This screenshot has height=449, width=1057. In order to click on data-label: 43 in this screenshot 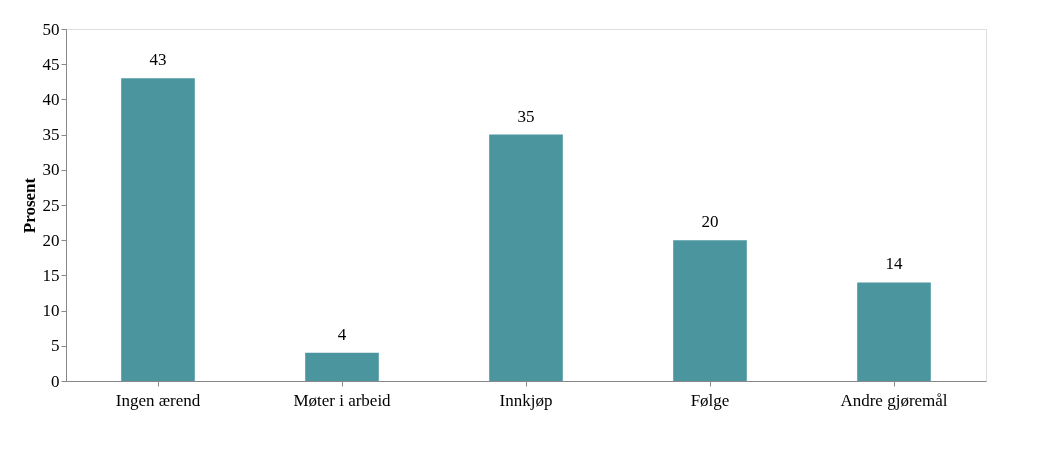, I will do `click(158, 60)`.